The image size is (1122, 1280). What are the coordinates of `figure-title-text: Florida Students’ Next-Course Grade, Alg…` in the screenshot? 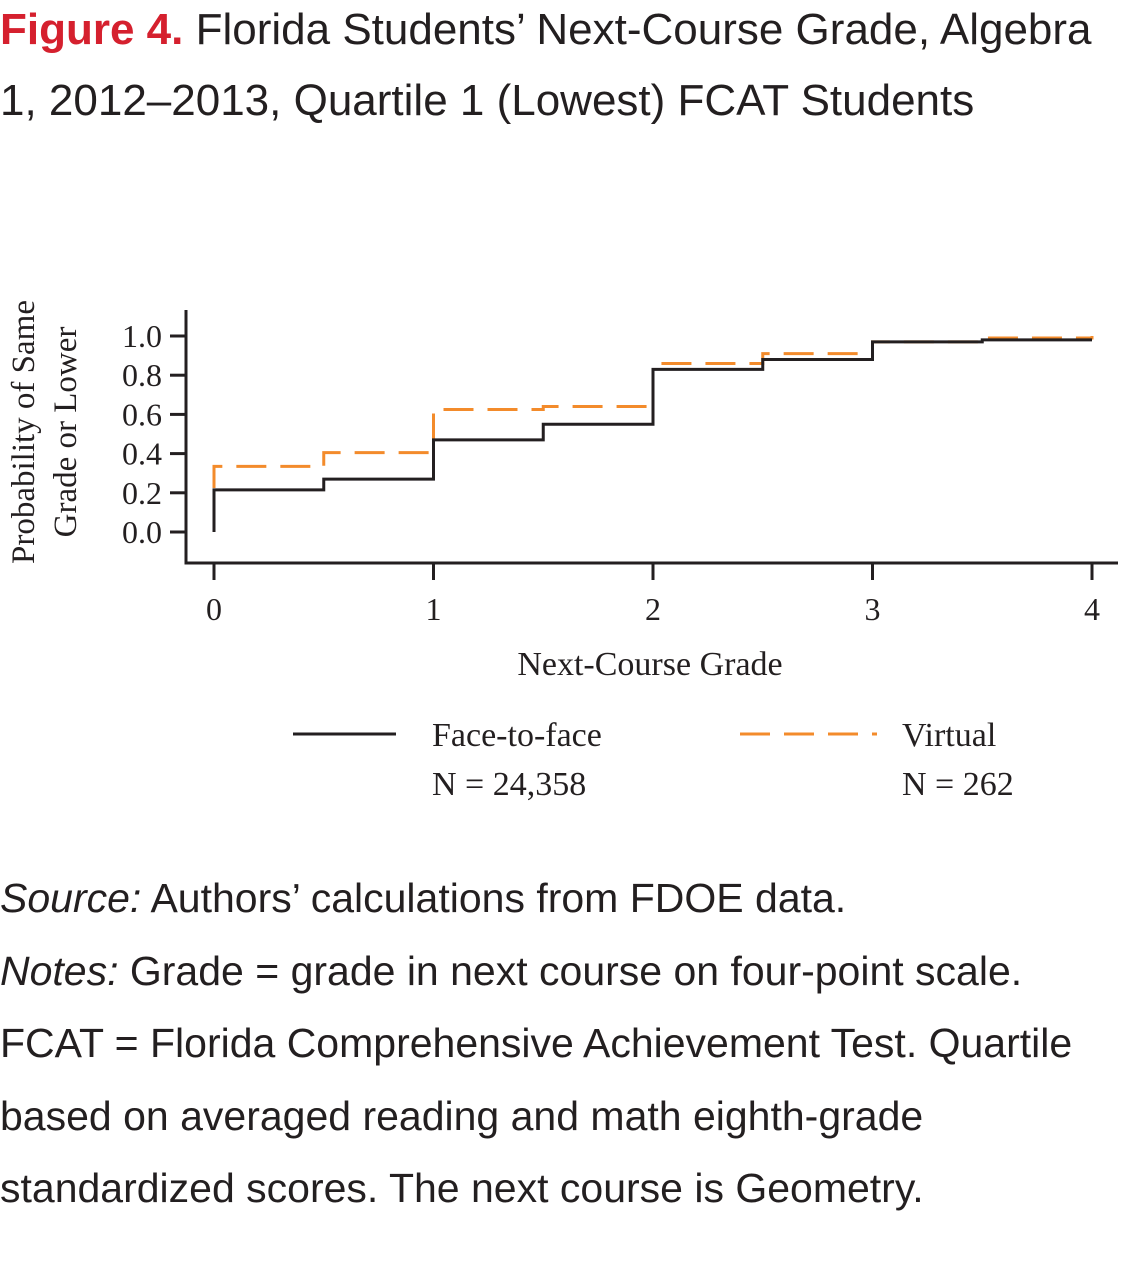 It's located at (546, 65).